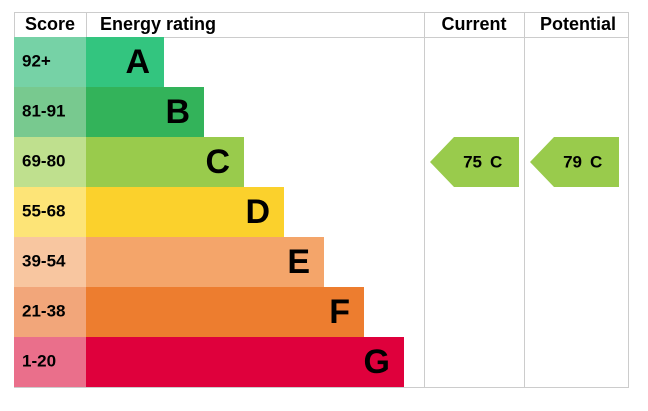 The height and width of the screenshot is (411, 648). What do you see at coordinates (43, 160) in the screenshot?
I see `score-range: 69-80` at bounding box center [43, 160].